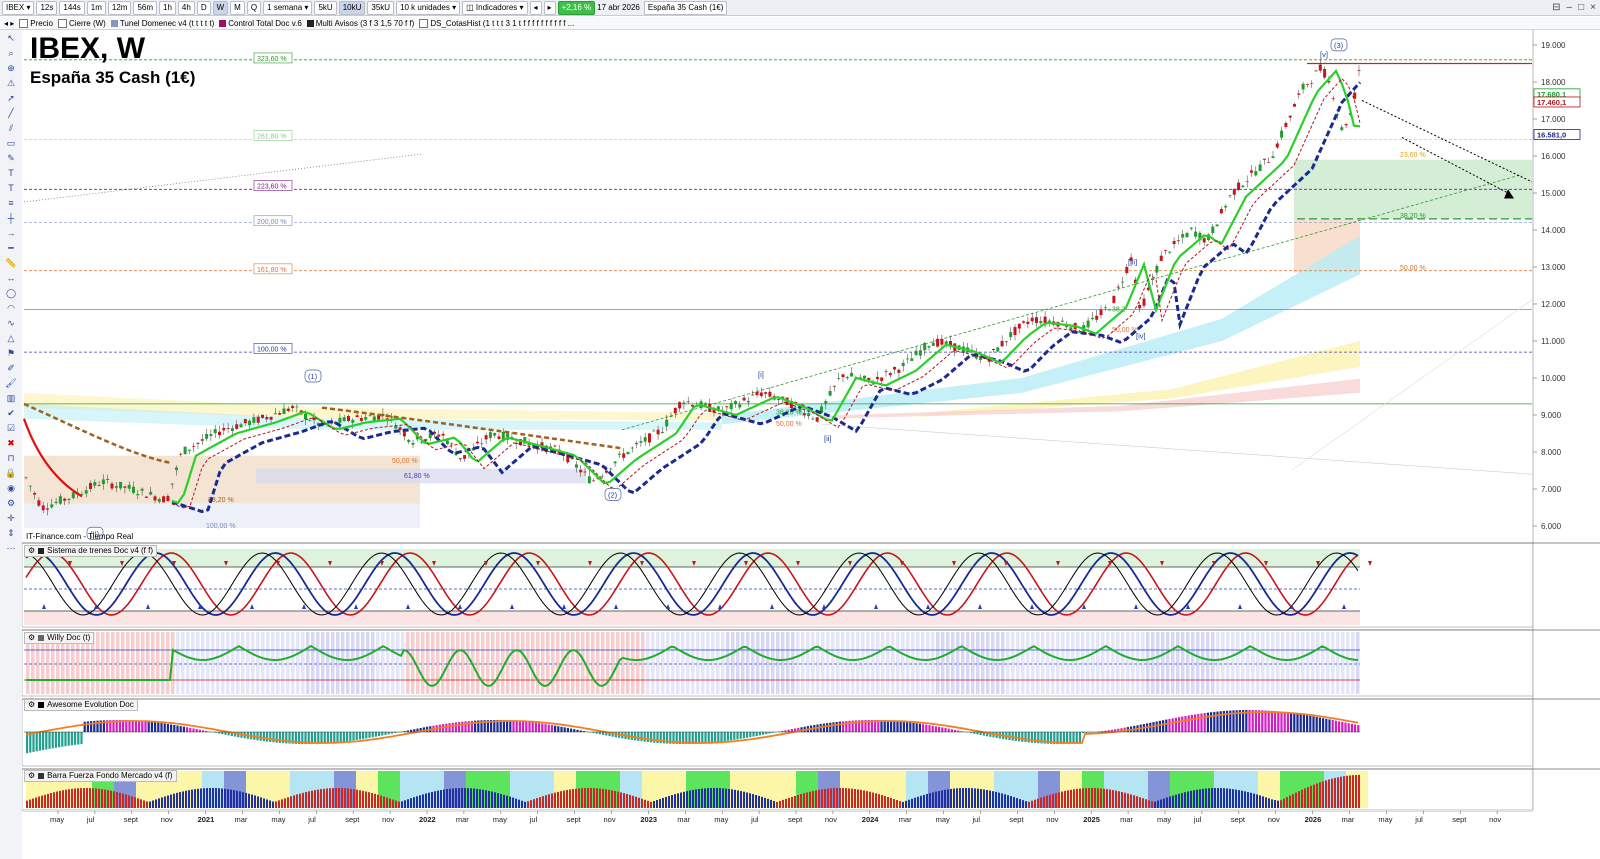 This screenshot has height=859, width=1600. What do you see at coordinates (72, 7) in the screenshot?
I see `period-144s: 144s` at bounding box center [72, 7].